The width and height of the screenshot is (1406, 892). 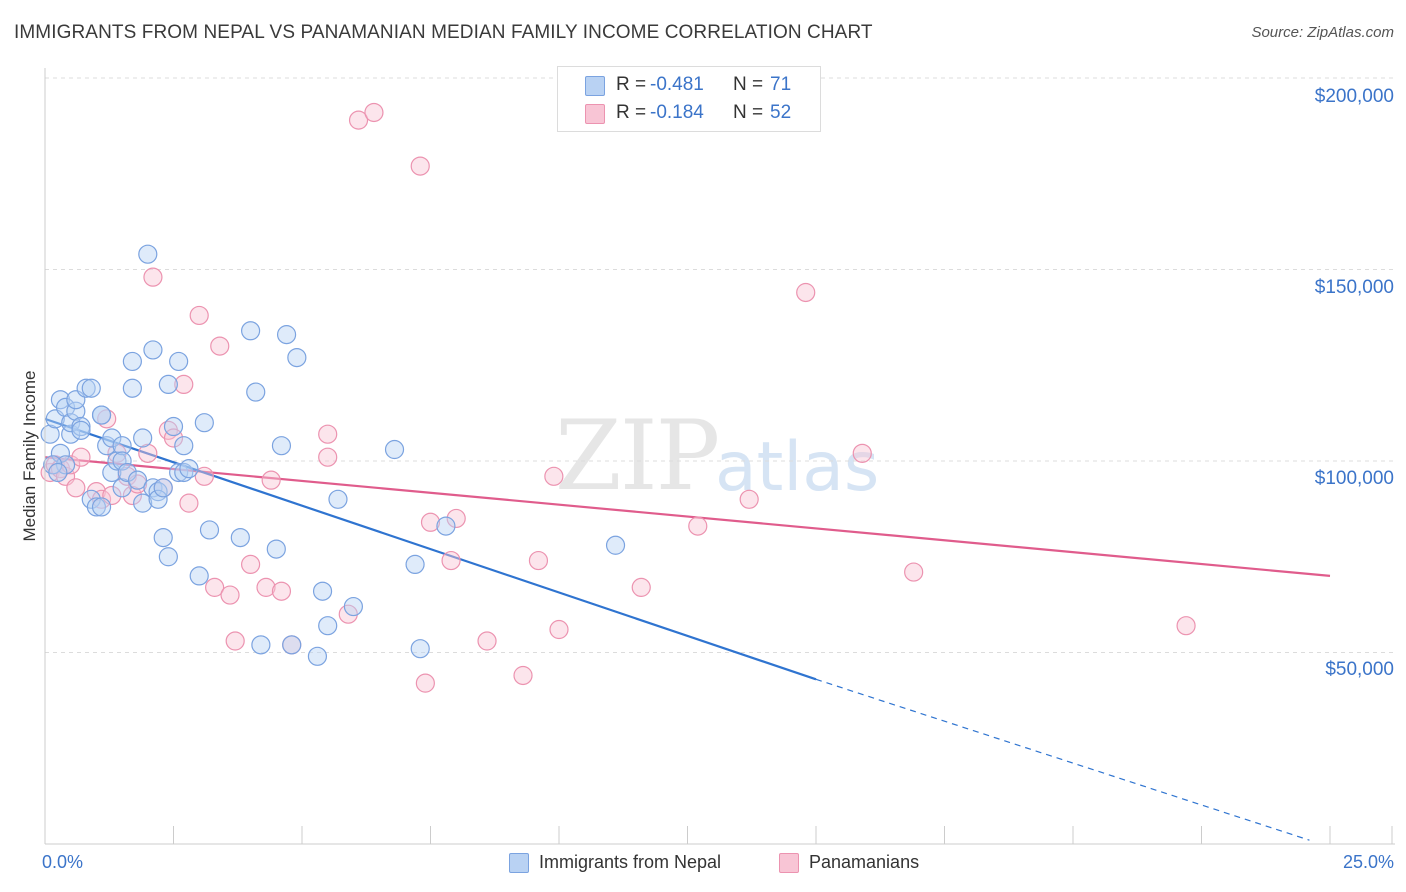 What do you see at coordinates (1354, 287) in the screenshot?
I see `y-tick-label: $150,000` at bounding box center [1354, 287].